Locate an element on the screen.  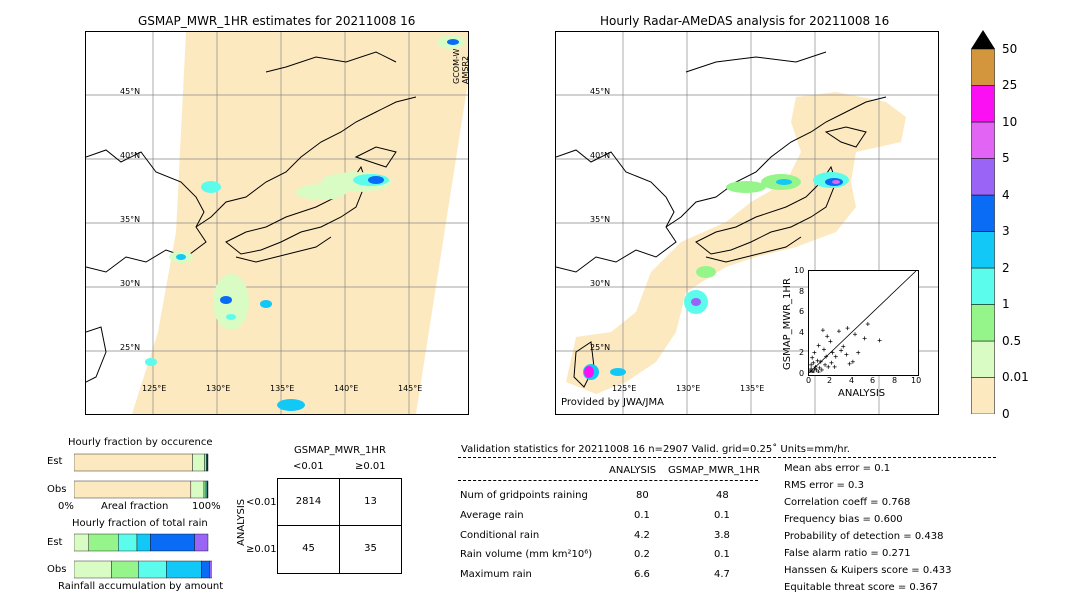
stat-label-conditional: Conditional rain is located at coordinates (500, 535).